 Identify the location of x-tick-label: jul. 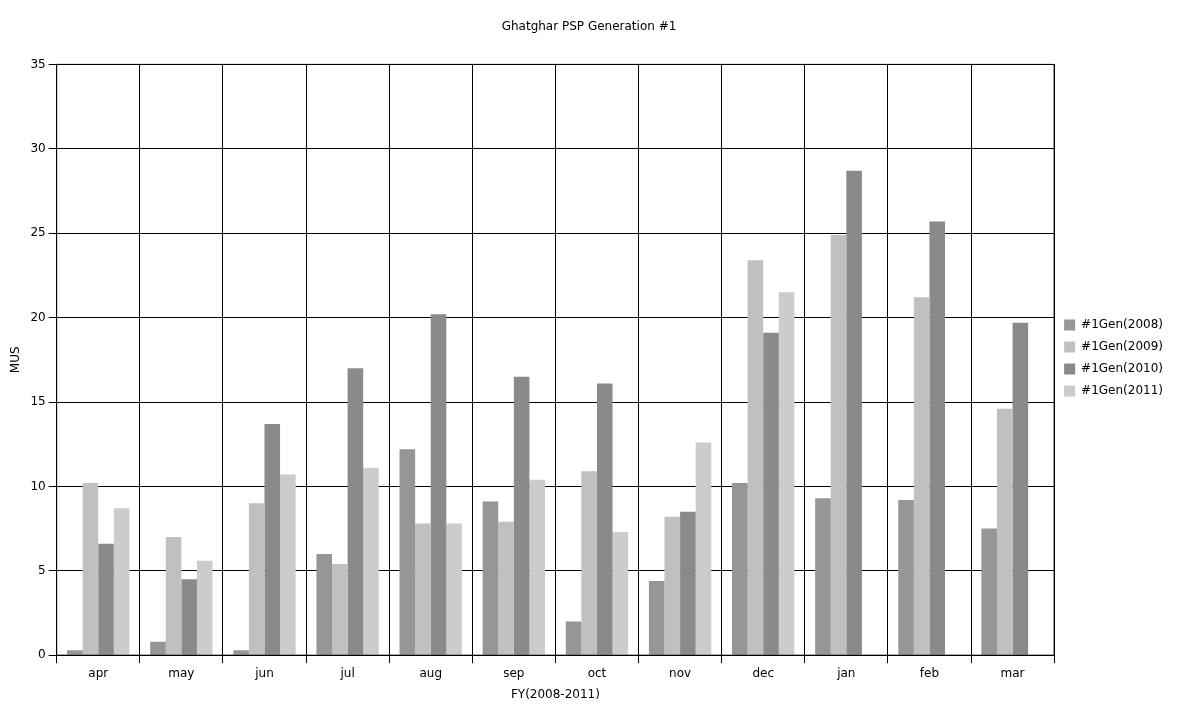
(347, 672).